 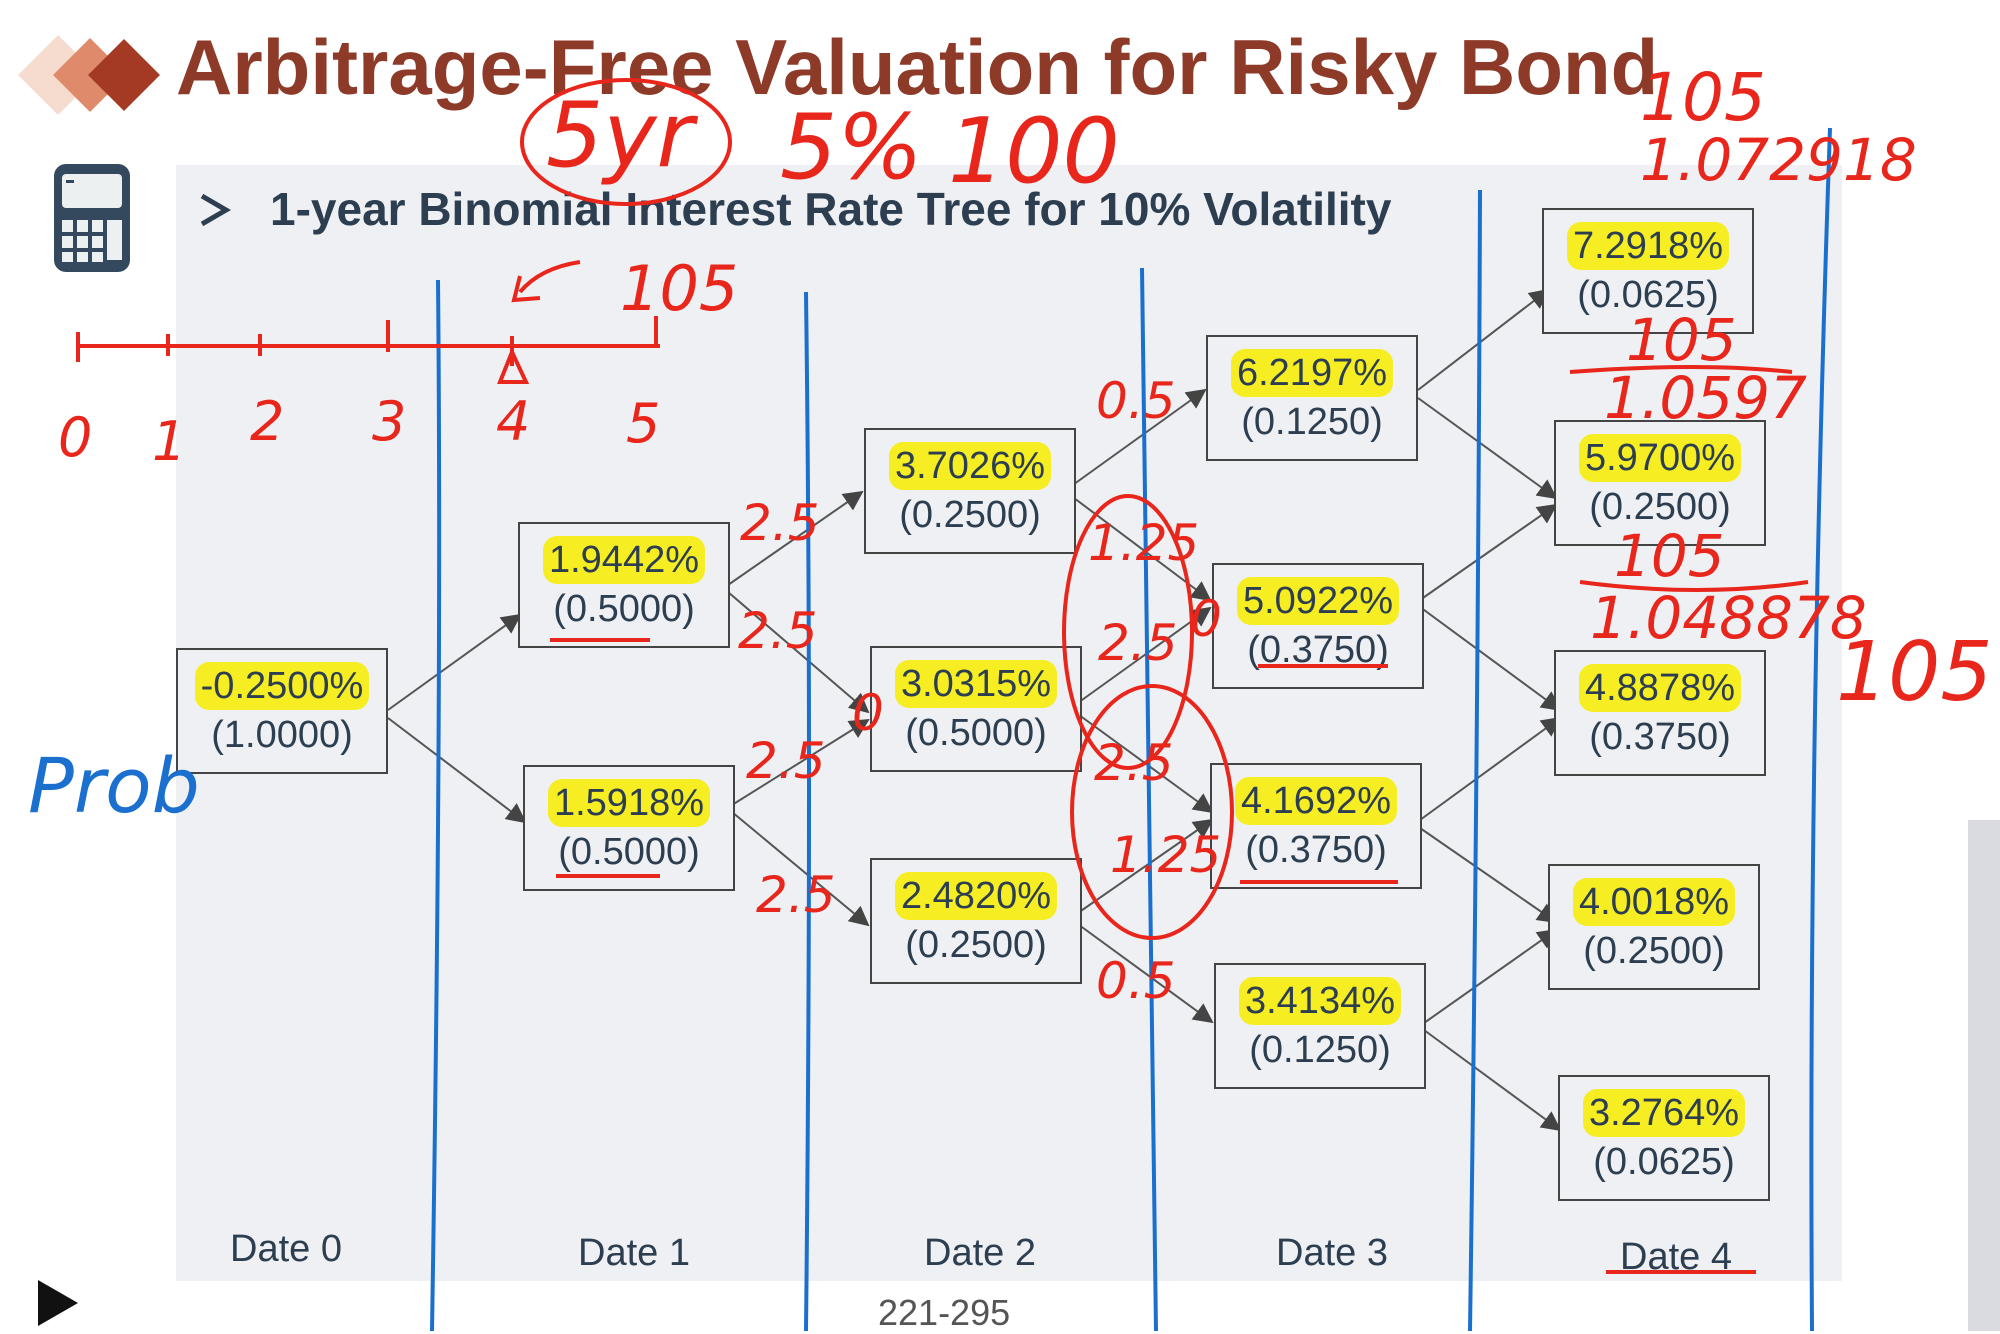 What do you see at coordinates (1703, 97) in the screenshot?
I see `top-right-note: 105` at bounding box center [1703, 97].